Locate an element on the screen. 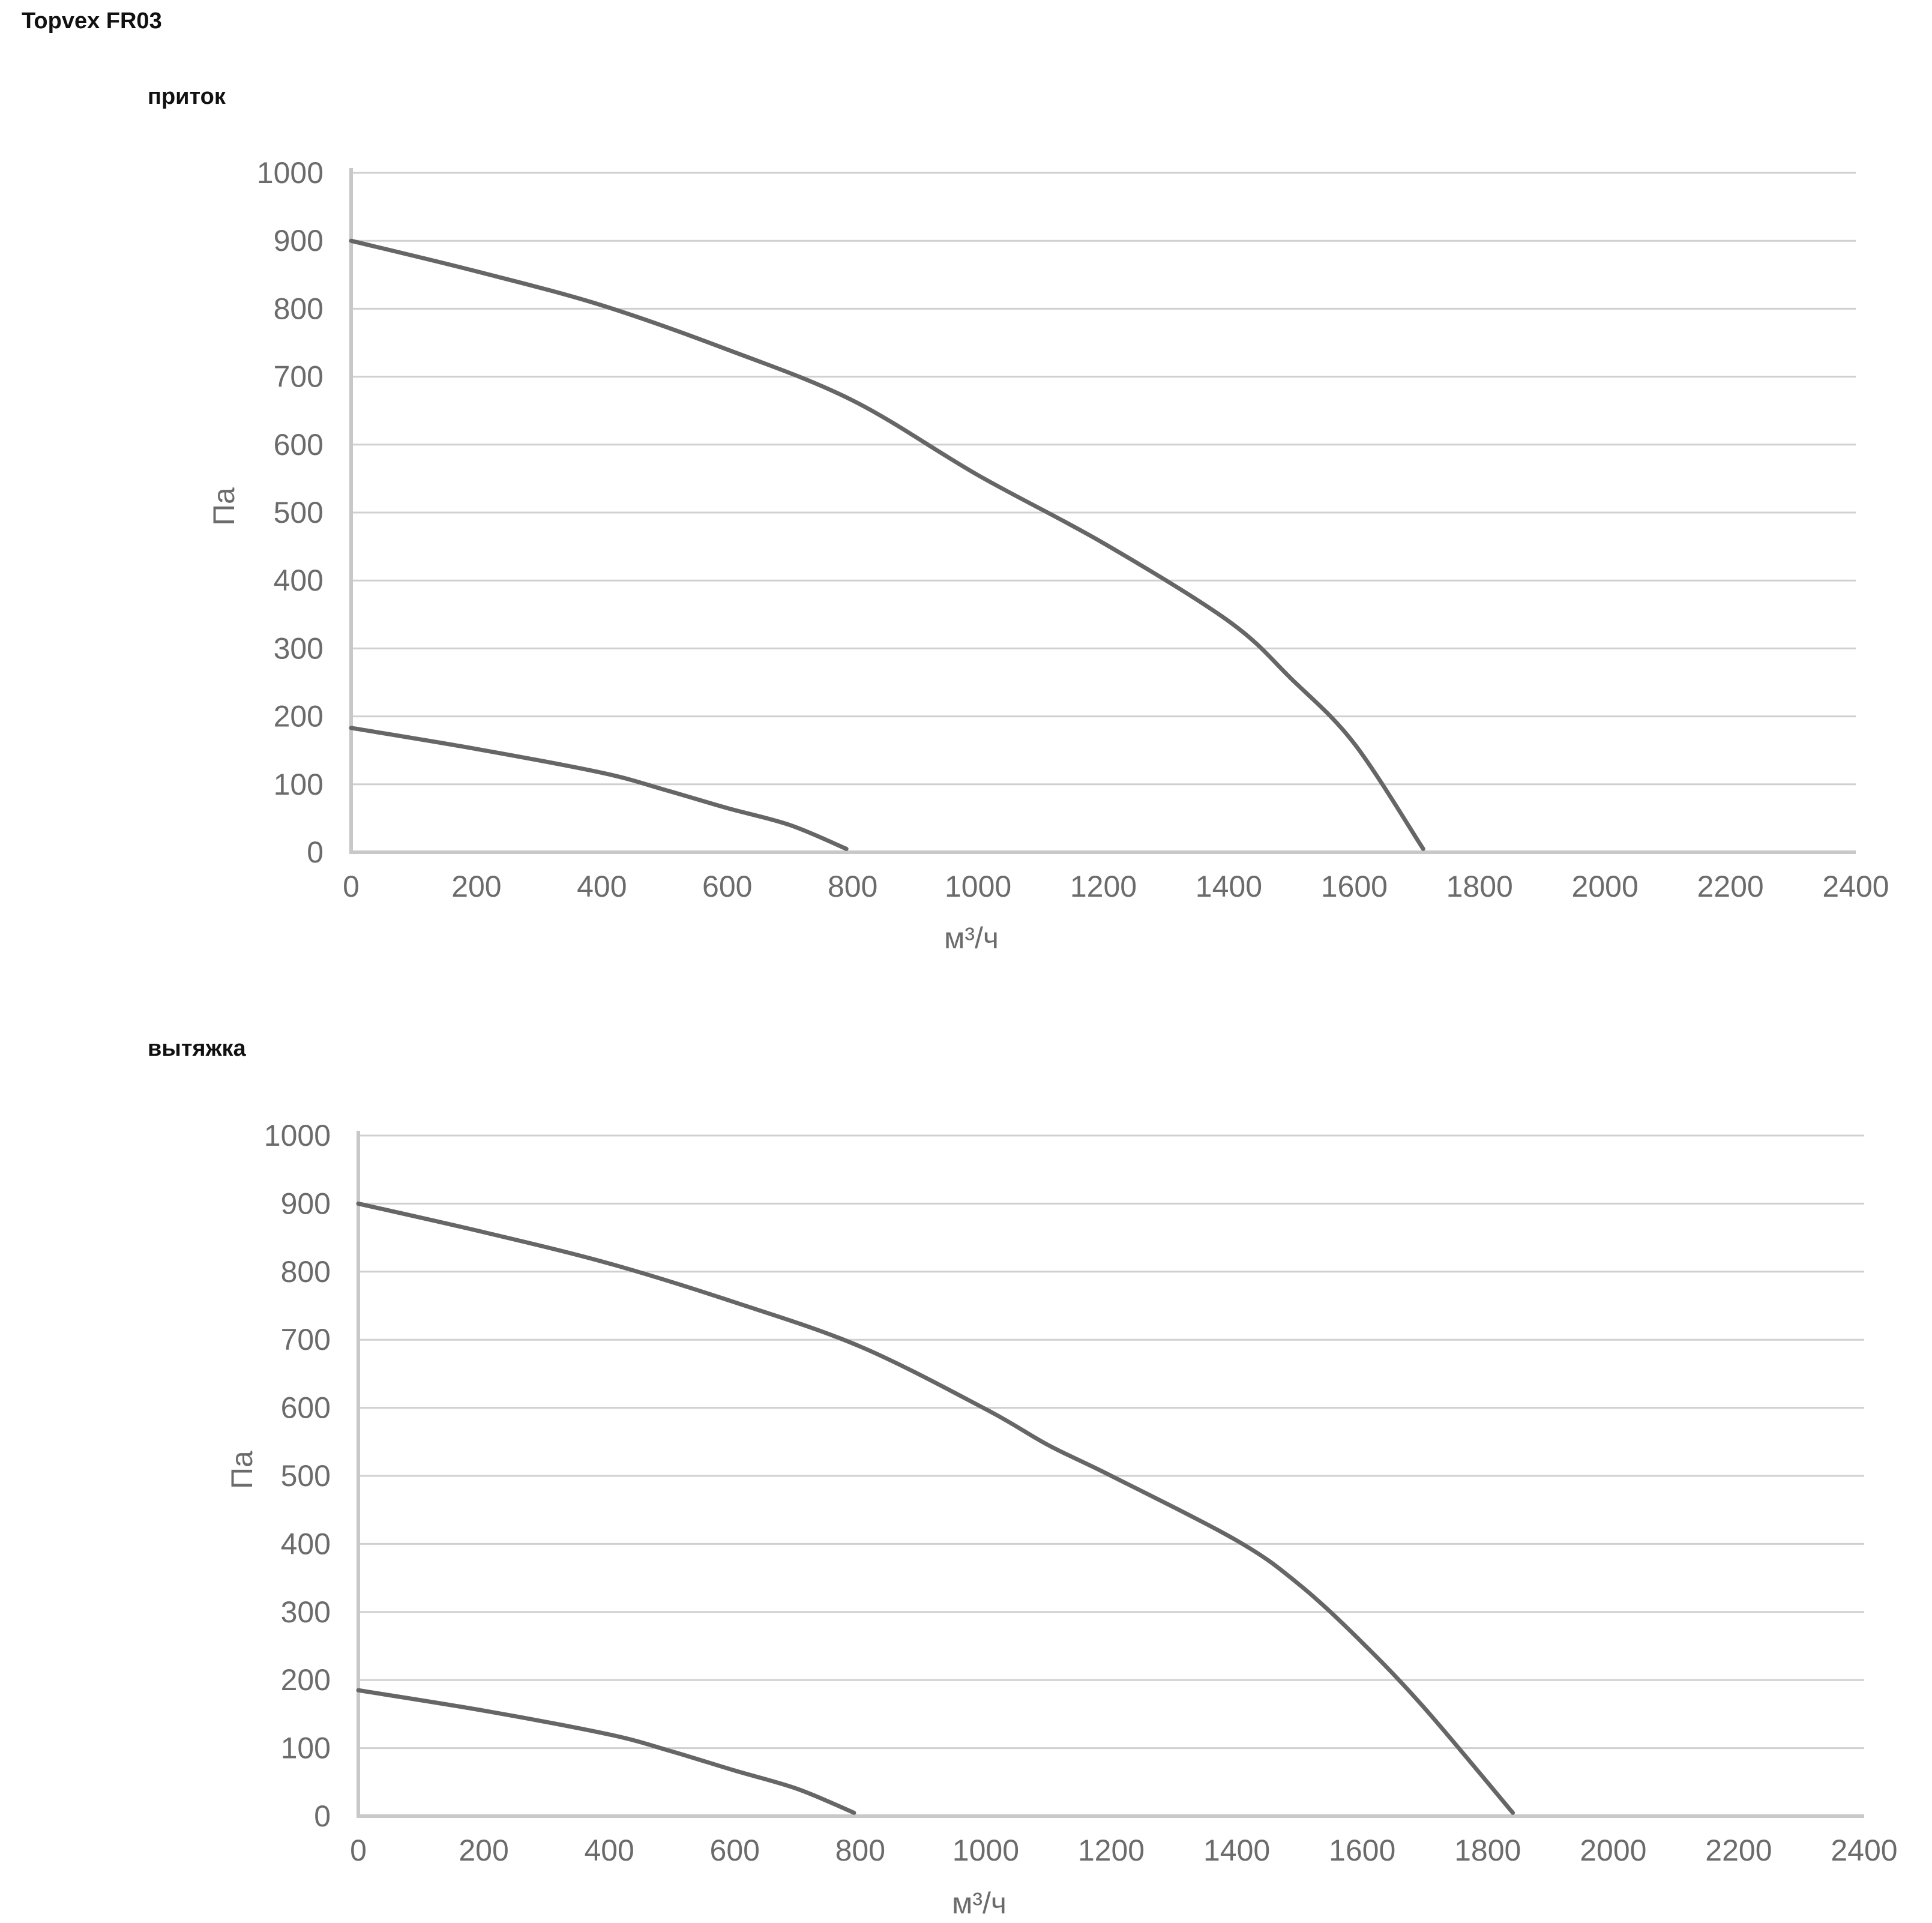 The height and width of the screenshot is (1923, 1932). document-title: Topvex FR03 is located at coordinates (92, 21).